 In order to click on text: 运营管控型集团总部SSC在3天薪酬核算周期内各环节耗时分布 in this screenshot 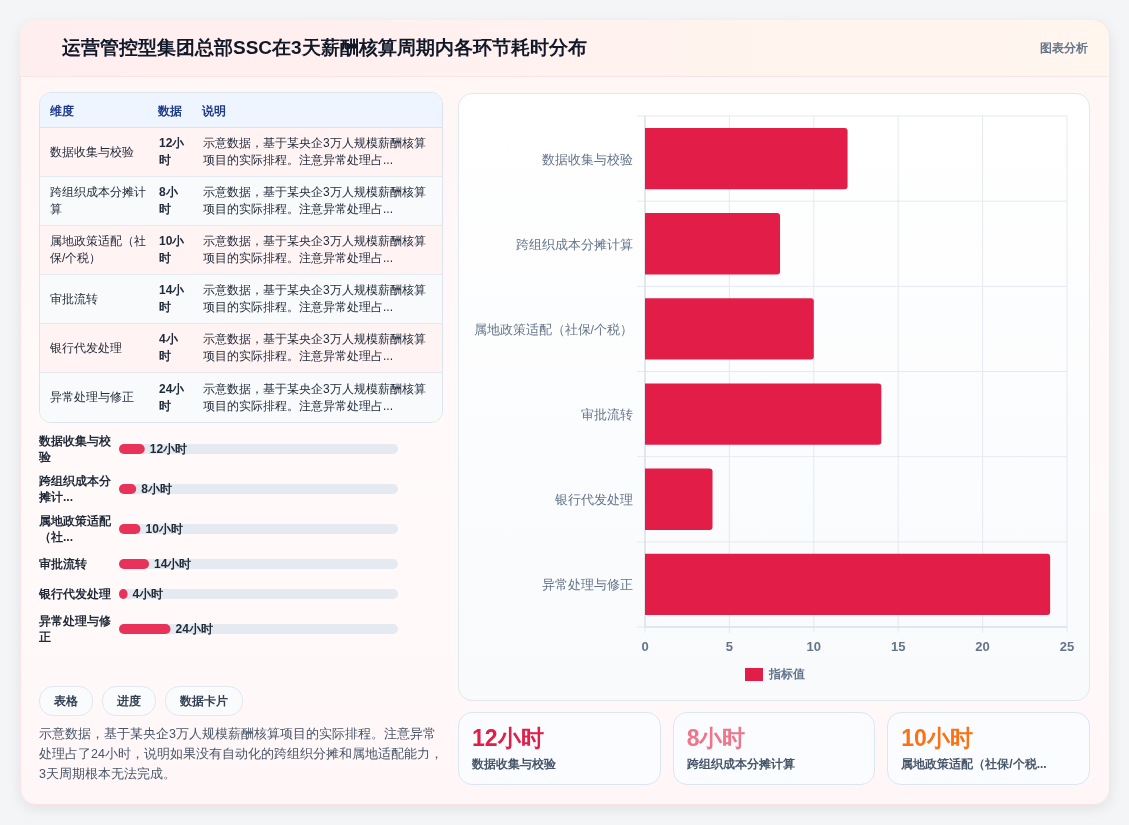, I will do `click(324, 48)`.